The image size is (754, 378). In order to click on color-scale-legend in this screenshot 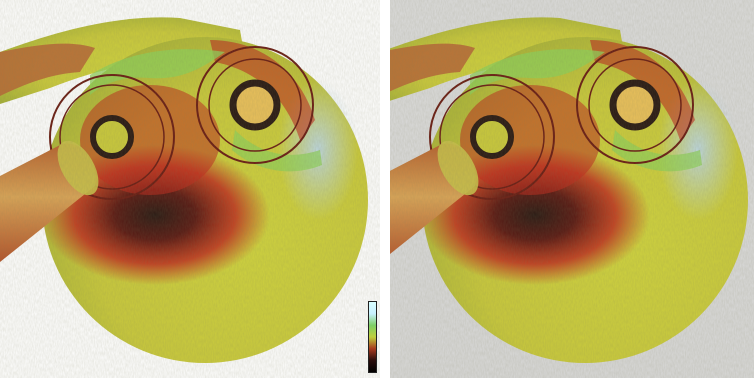, I will do `click(372, 337)`.